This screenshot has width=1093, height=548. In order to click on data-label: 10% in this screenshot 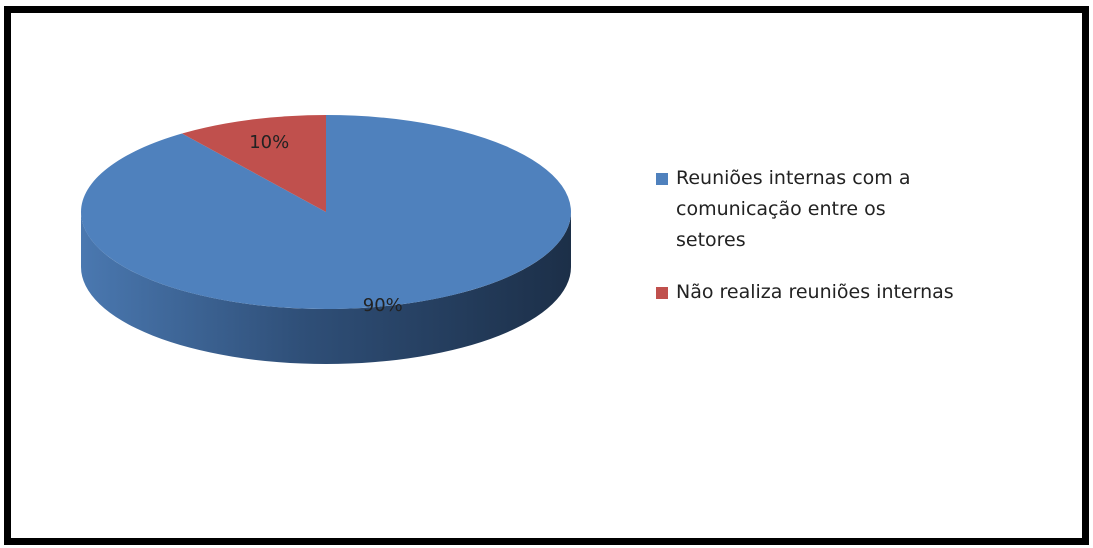, I will do `click(269, 142)`.